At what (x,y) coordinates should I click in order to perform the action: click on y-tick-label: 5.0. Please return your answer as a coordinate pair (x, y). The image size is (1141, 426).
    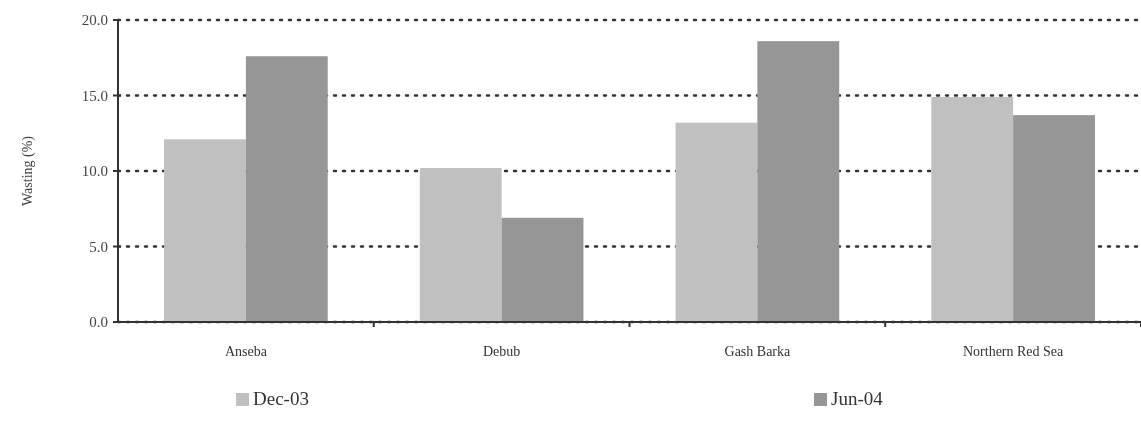
    Looking at the image, I should click on (98, 246).